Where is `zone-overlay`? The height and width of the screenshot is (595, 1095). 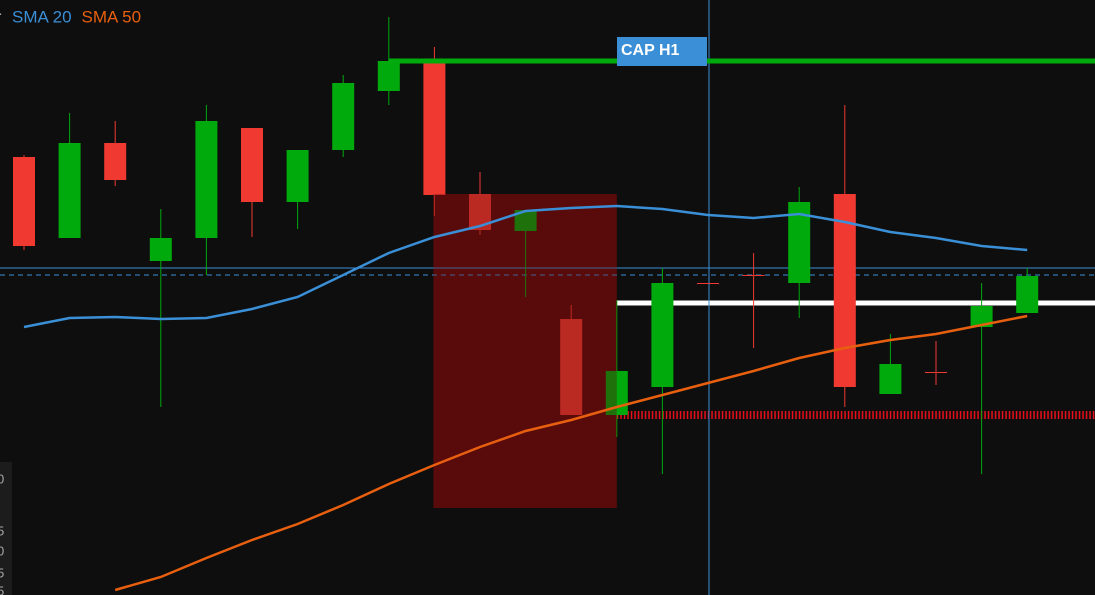
zone-overlay is located at coordinates (525, 351).